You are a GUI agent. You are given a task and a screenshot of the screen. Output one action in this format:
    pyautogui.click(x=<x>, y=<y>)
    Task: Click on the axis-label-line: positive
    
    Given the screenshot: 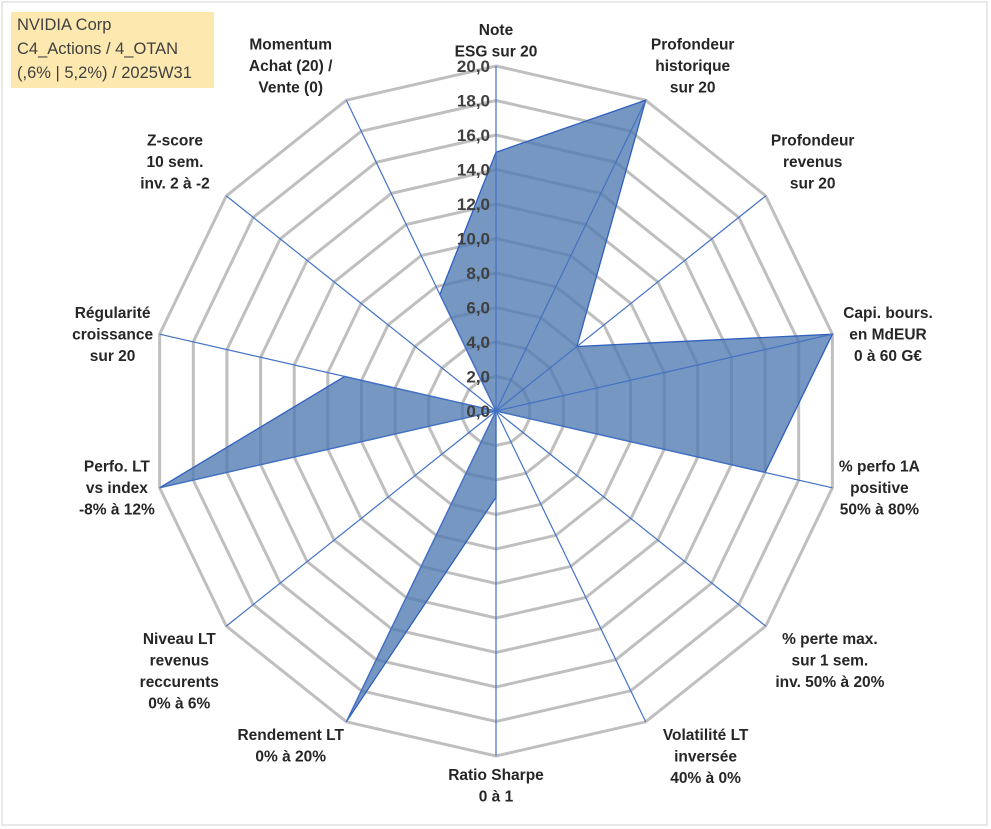 What is the action you would take?
    pyautogui.click(x=879, y=488)
    